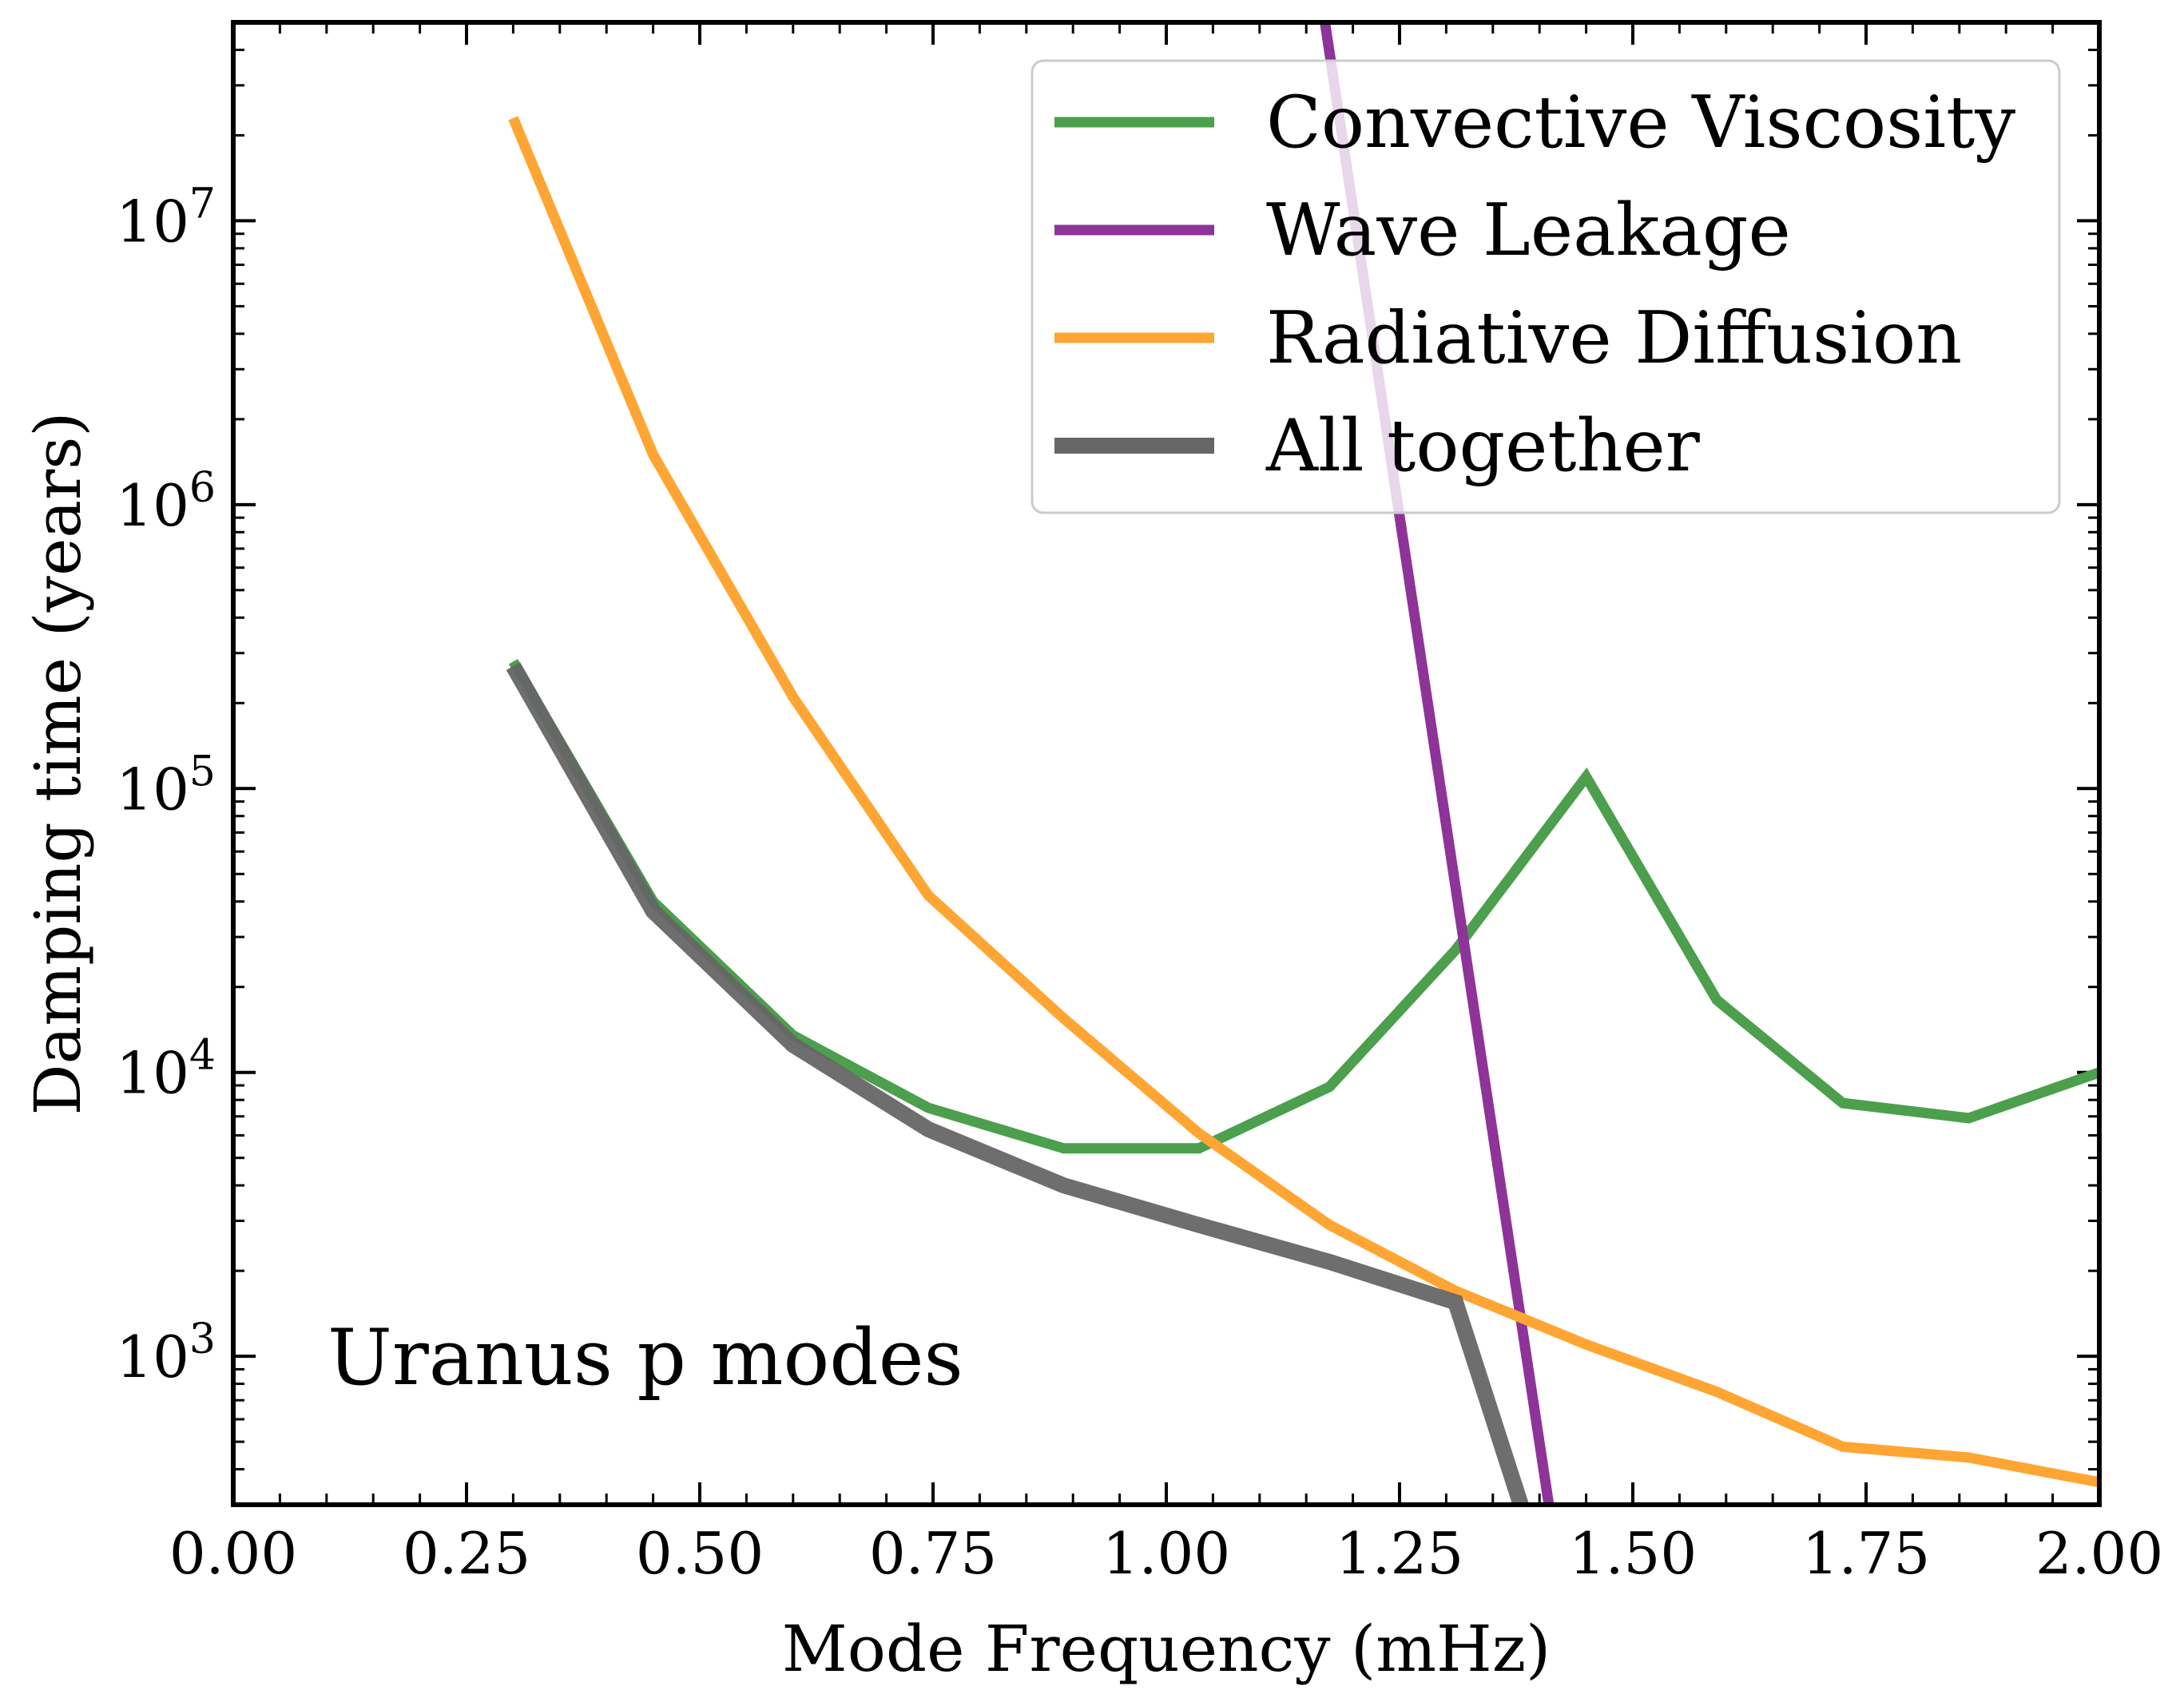  Describe the element at coordinates (58, 764) in the screenshot. I see `y-axis-title: Damping time (years)` at that location.